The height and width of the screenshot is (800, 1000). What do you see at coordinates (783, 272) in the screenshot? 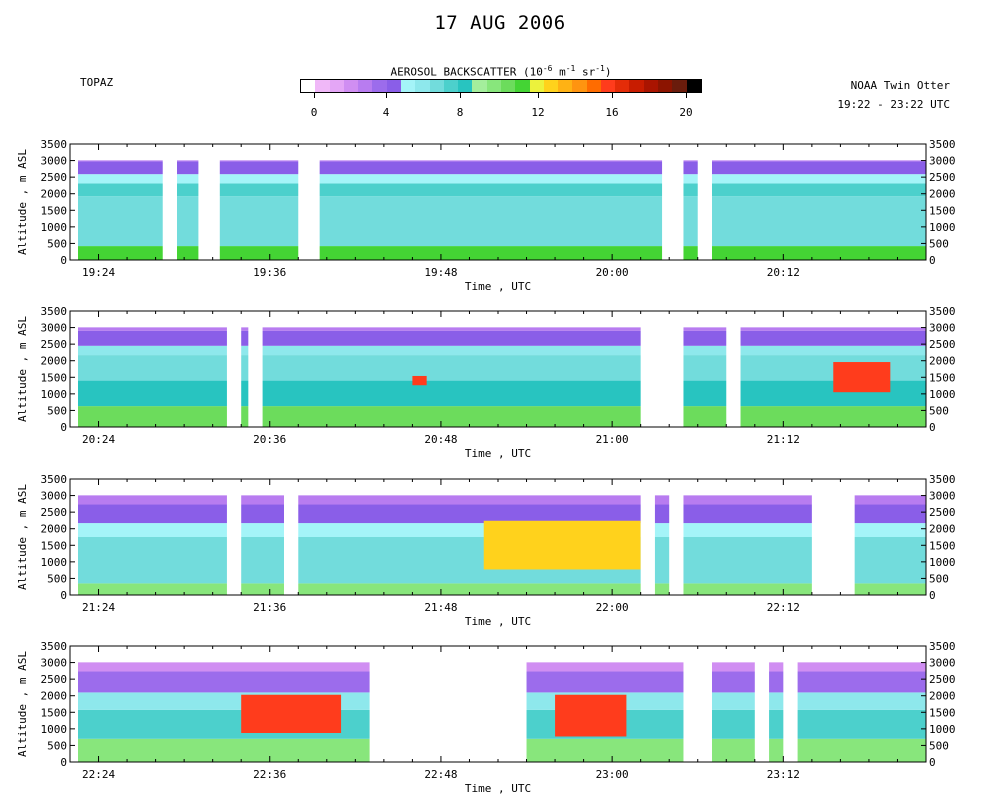
I see `x-tick-label: 20:12` at bounding box center [783, 272].